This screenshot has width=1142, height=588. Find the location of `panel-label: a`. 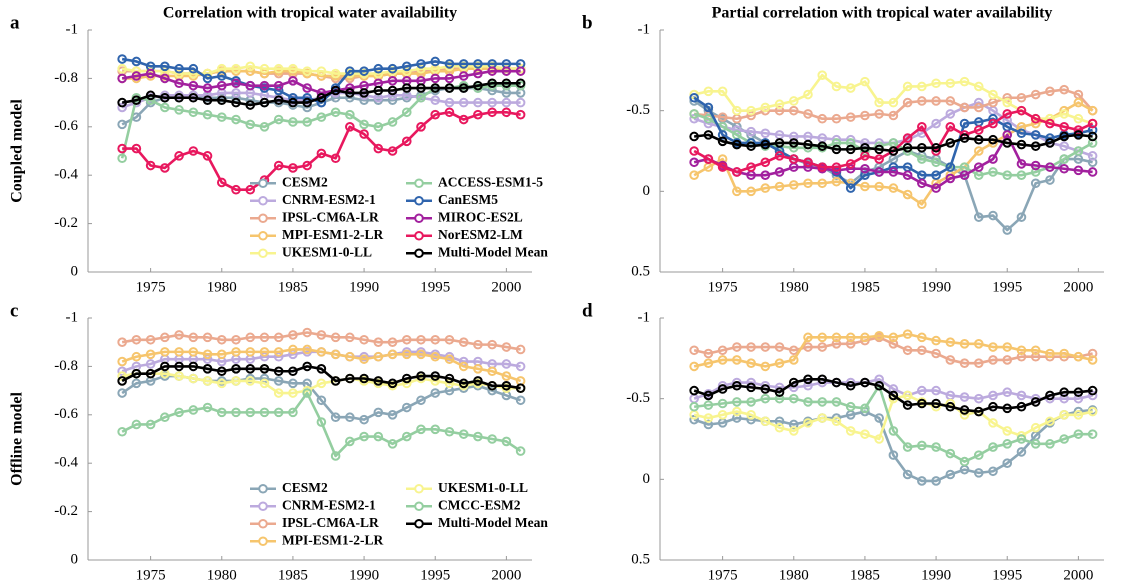

panel-label: a is located at coordinates (15, 22).